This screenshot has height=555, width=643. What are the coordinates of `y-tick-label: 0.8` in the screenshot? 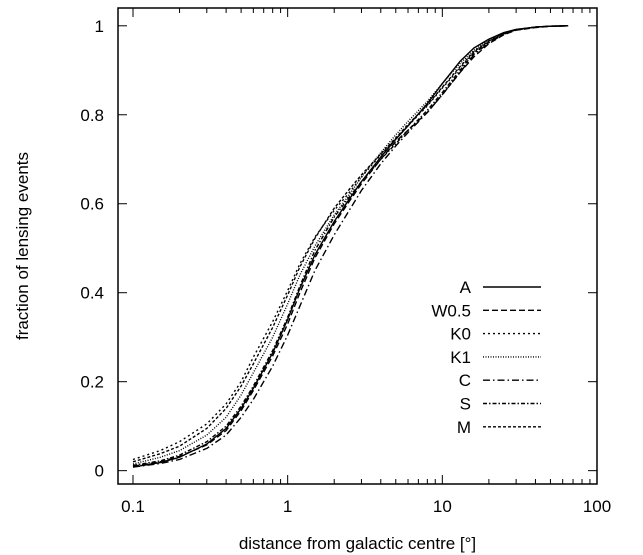 It's located at (92, 115).